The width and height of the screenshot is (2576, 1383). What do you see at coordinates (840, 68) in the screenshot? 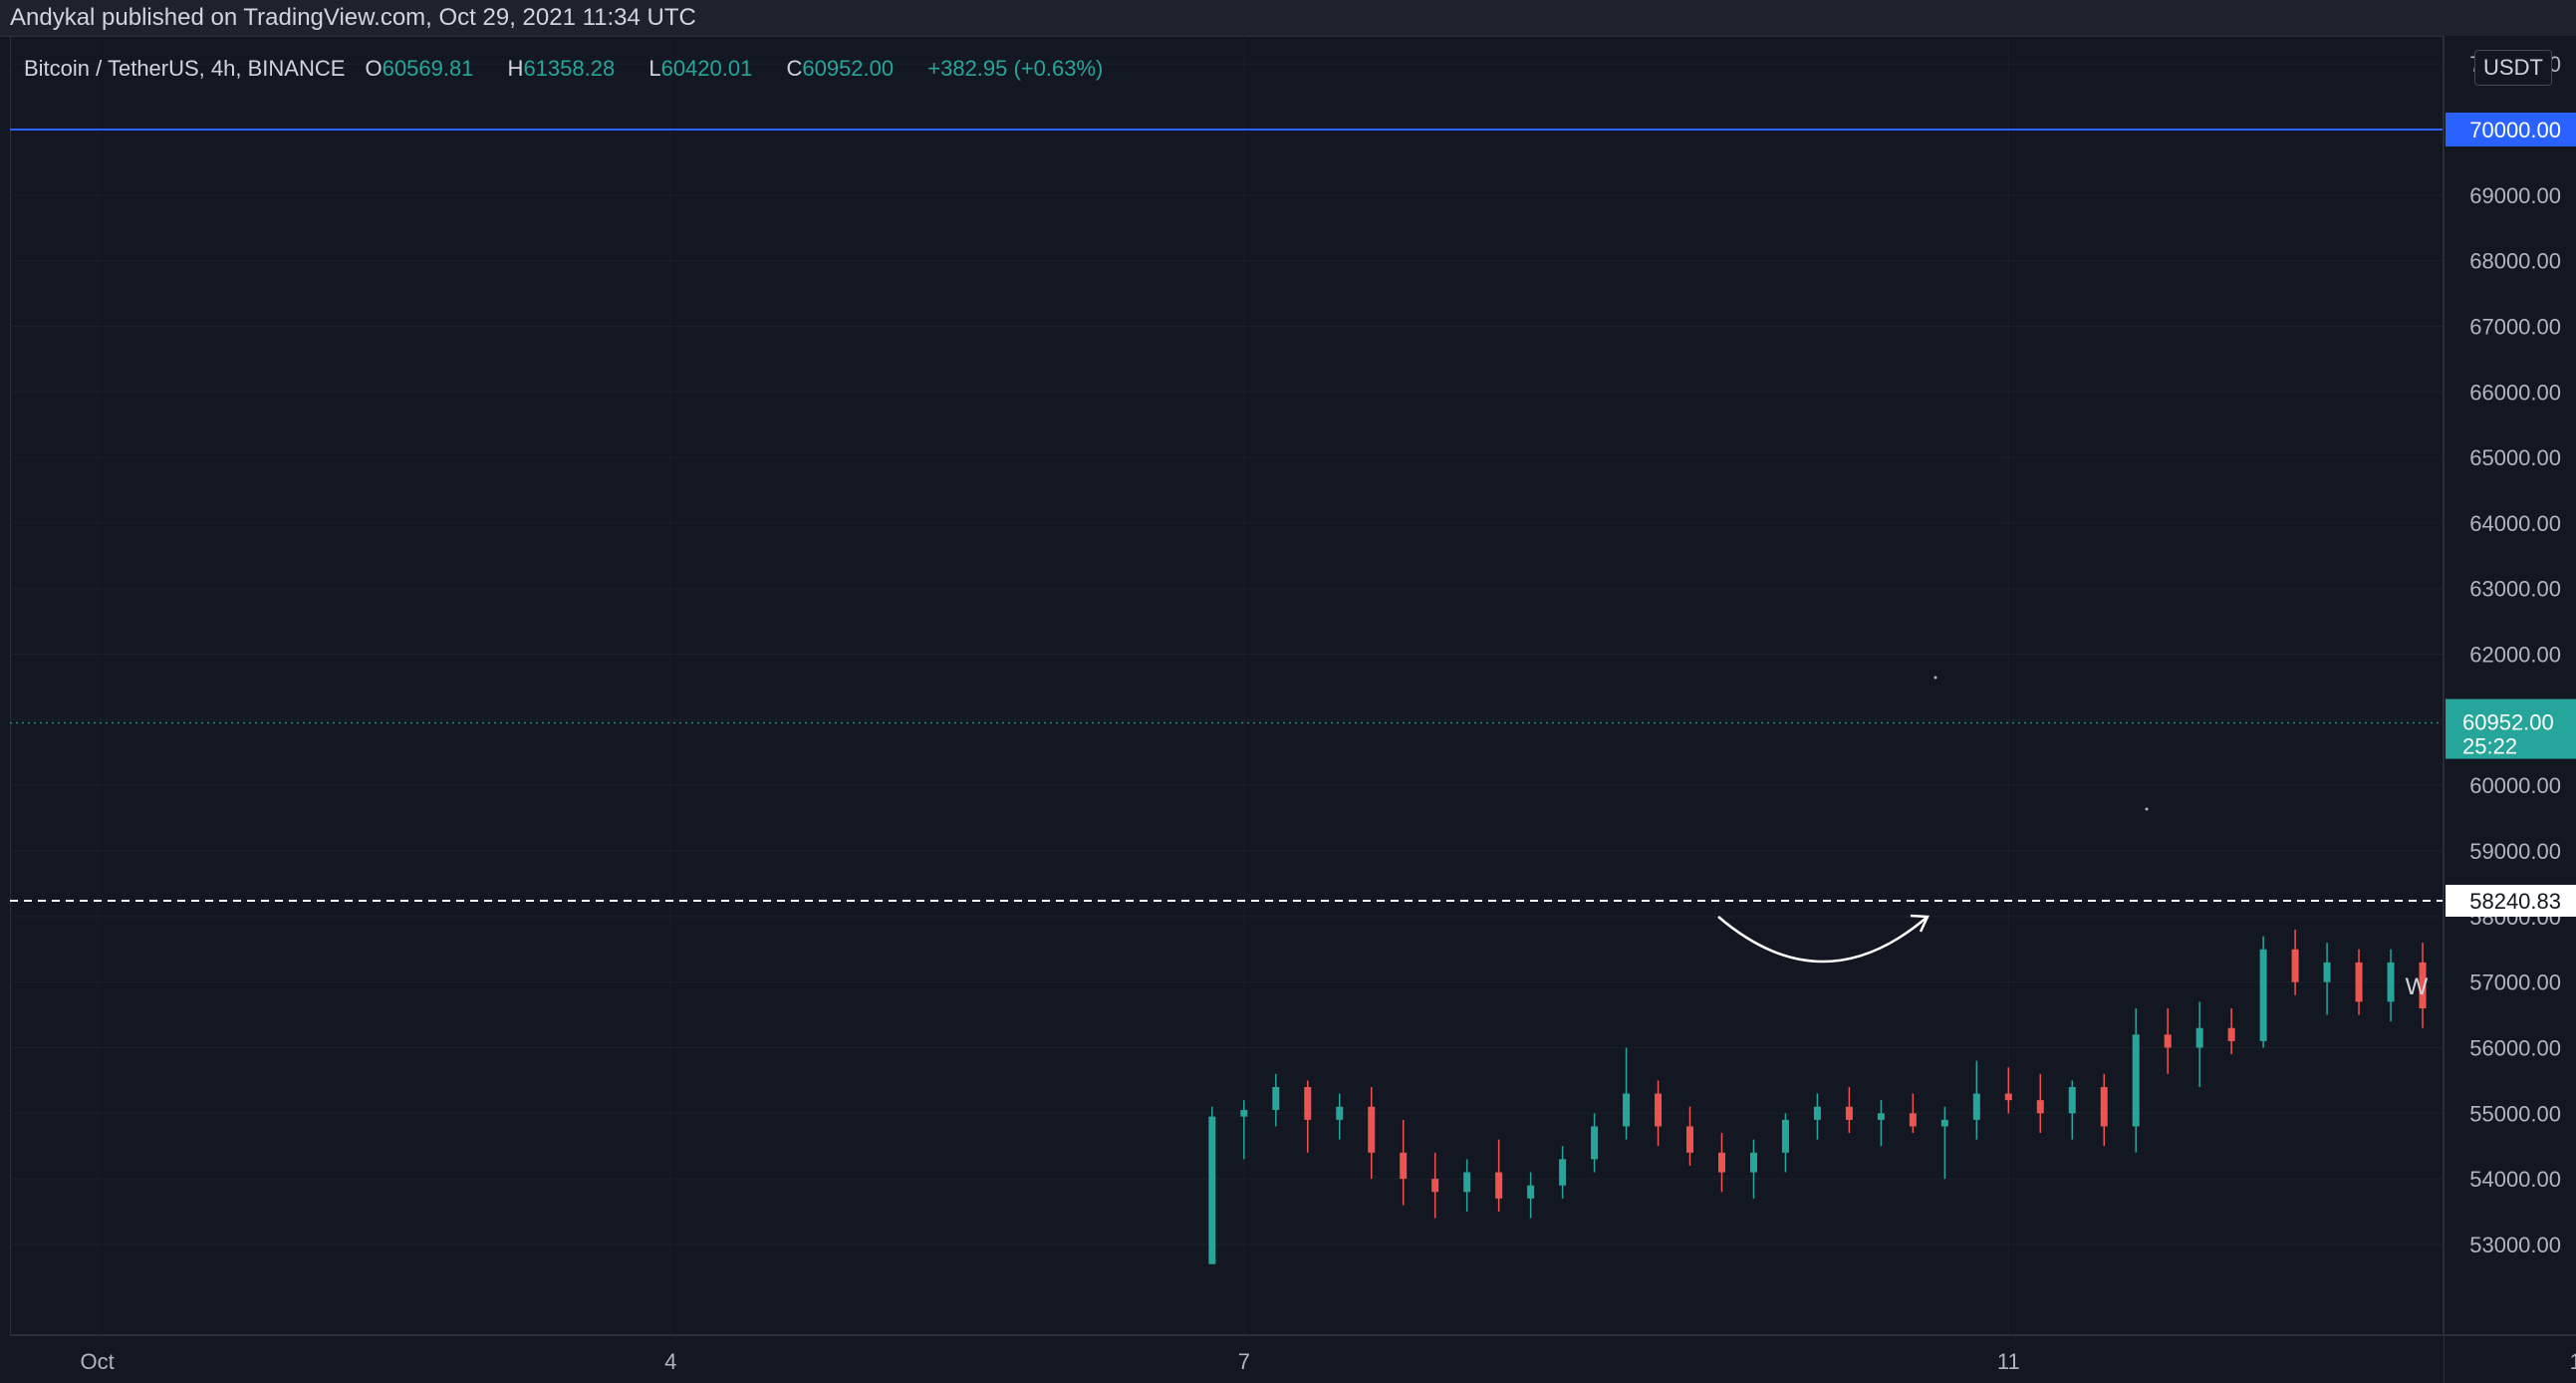
I see `close-value: C60952.00` at bounding box center [840, 68].